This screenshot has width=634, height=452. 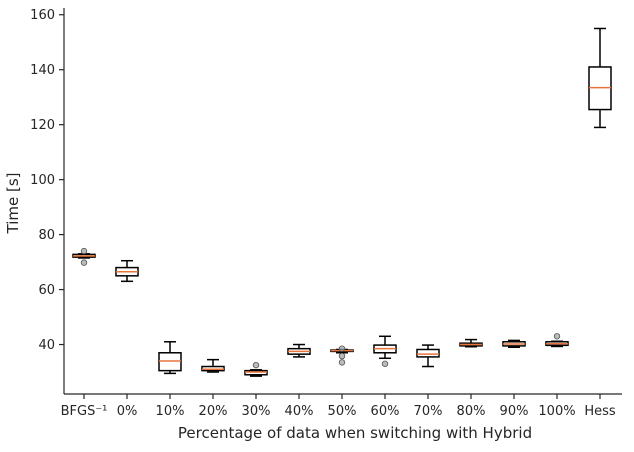 What do you see at coordinates (127, 411) in the screenshot?
I see `x-tick-label: 0%` at bounding box center [127, 411].